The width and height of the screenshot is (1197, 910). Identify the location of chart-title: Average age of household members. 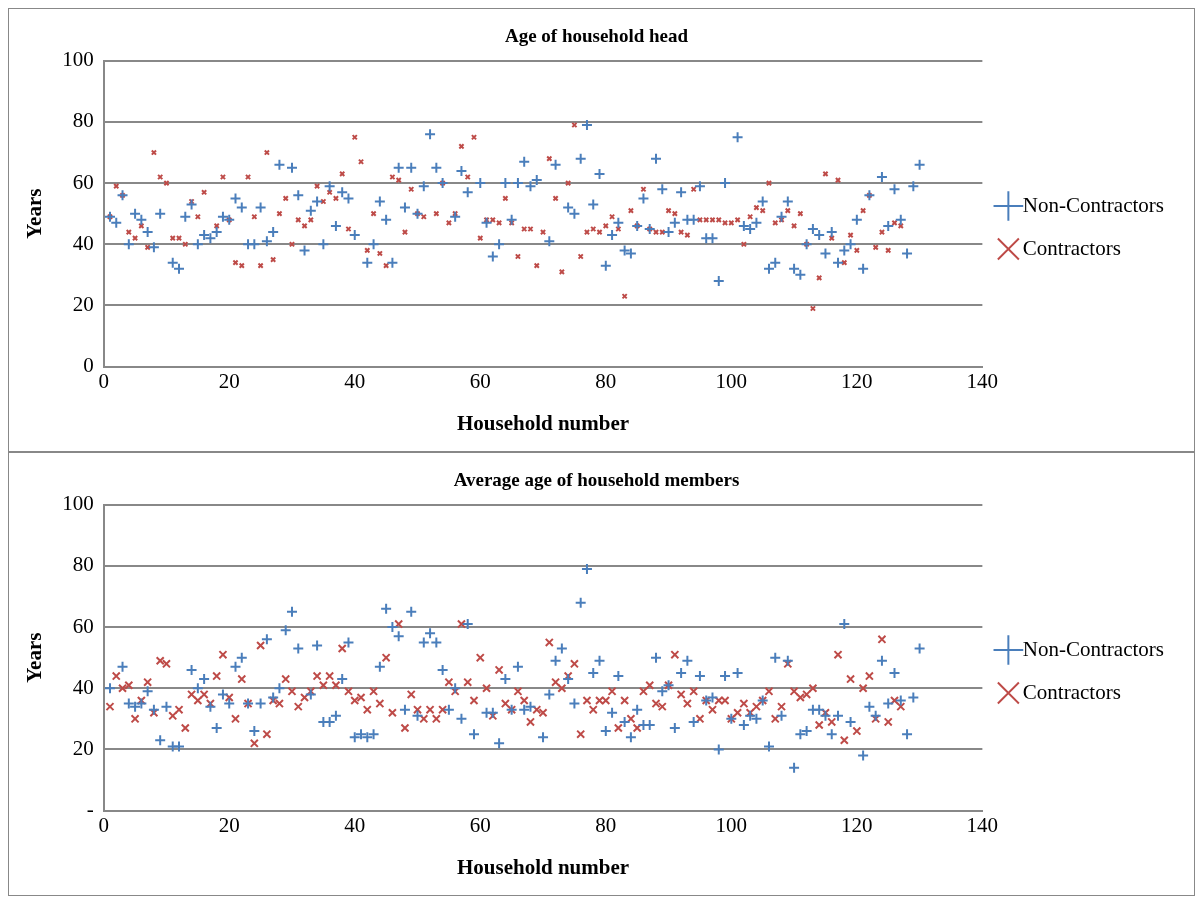
(596, 480).